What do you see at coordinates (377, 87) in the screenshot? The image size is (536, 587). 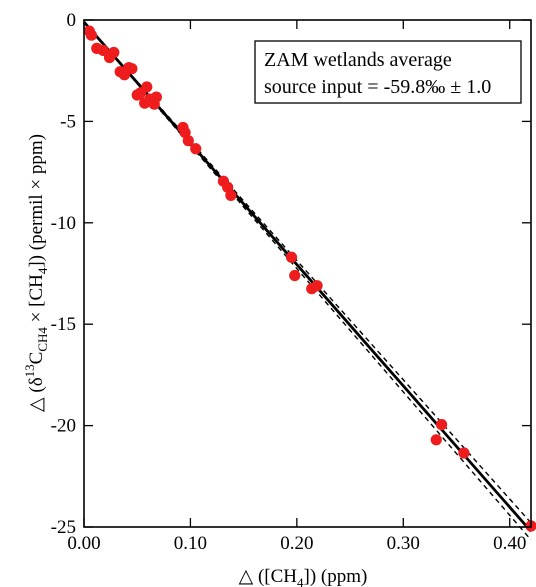 I see `annotation-line-2: source input = -59.8‰ ± 1.0` at bounding box center [377, 87].